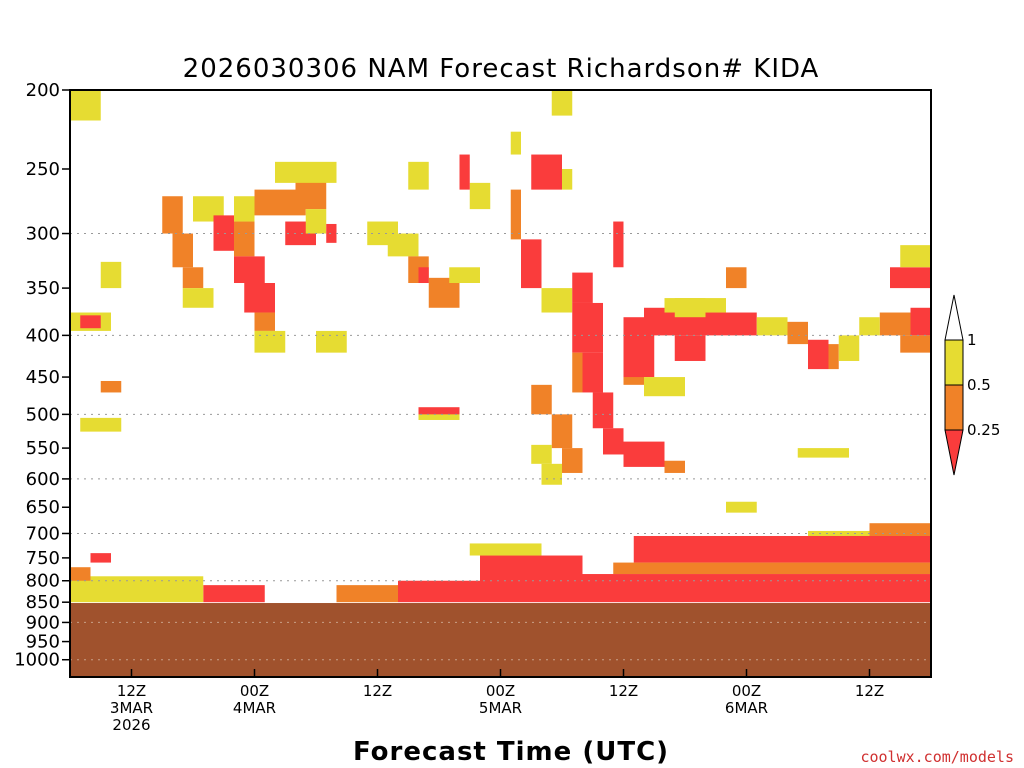  Describe the element at coordinates (43, 335) in the screenshot. I see `y-tick-label: 400` at that location.